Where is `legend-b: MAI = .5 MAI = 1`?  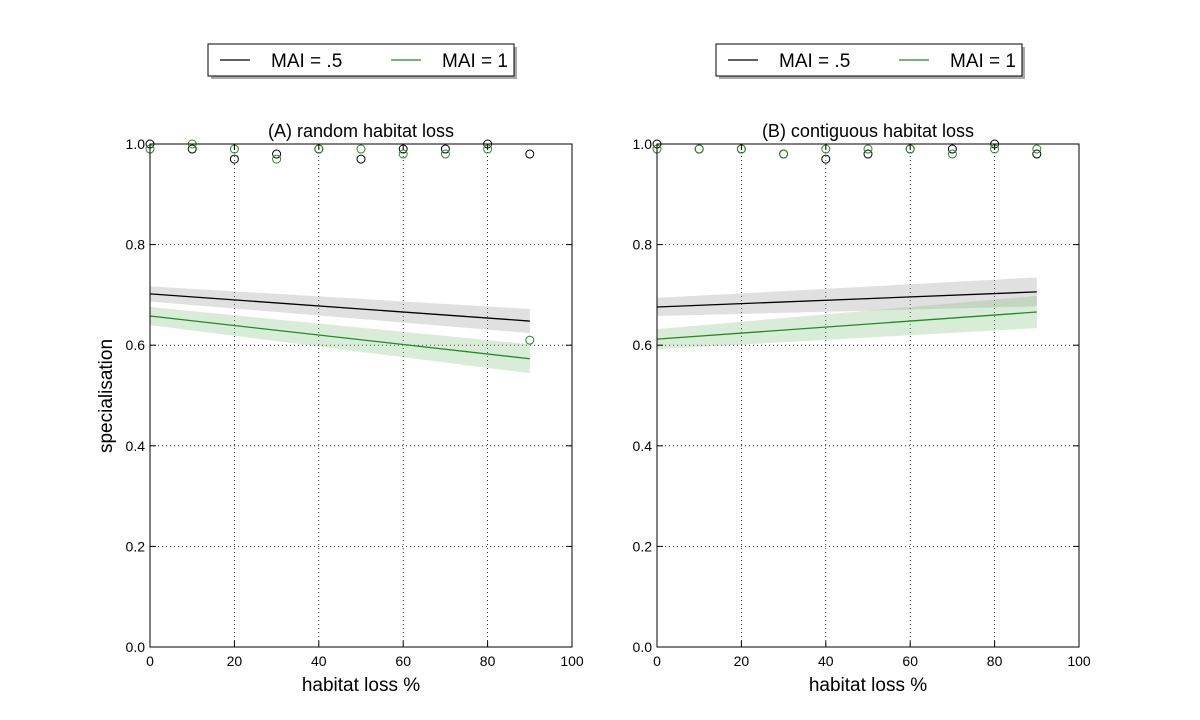 legend-b: MAI = .5 MAI = 1 is located at coordinates (870, 61).